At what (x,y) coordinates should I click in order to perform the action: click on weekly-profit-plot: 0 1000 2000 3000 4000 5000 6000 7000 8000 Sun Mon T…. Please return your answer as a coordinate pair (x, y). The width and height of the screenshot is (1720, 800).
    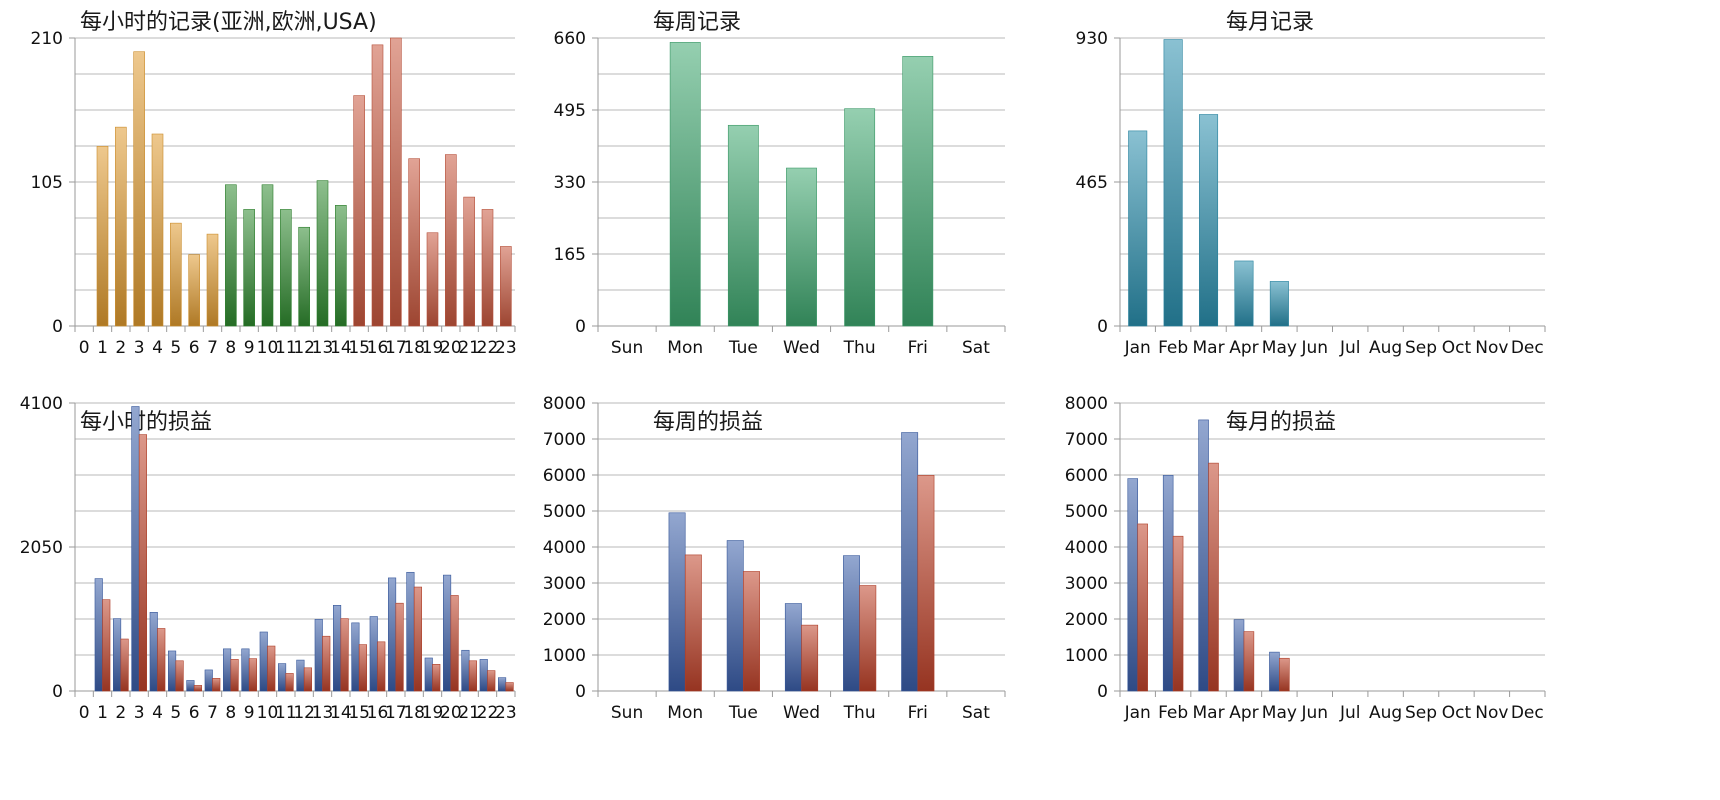
    Looking at the image, I should click on (774, 558).